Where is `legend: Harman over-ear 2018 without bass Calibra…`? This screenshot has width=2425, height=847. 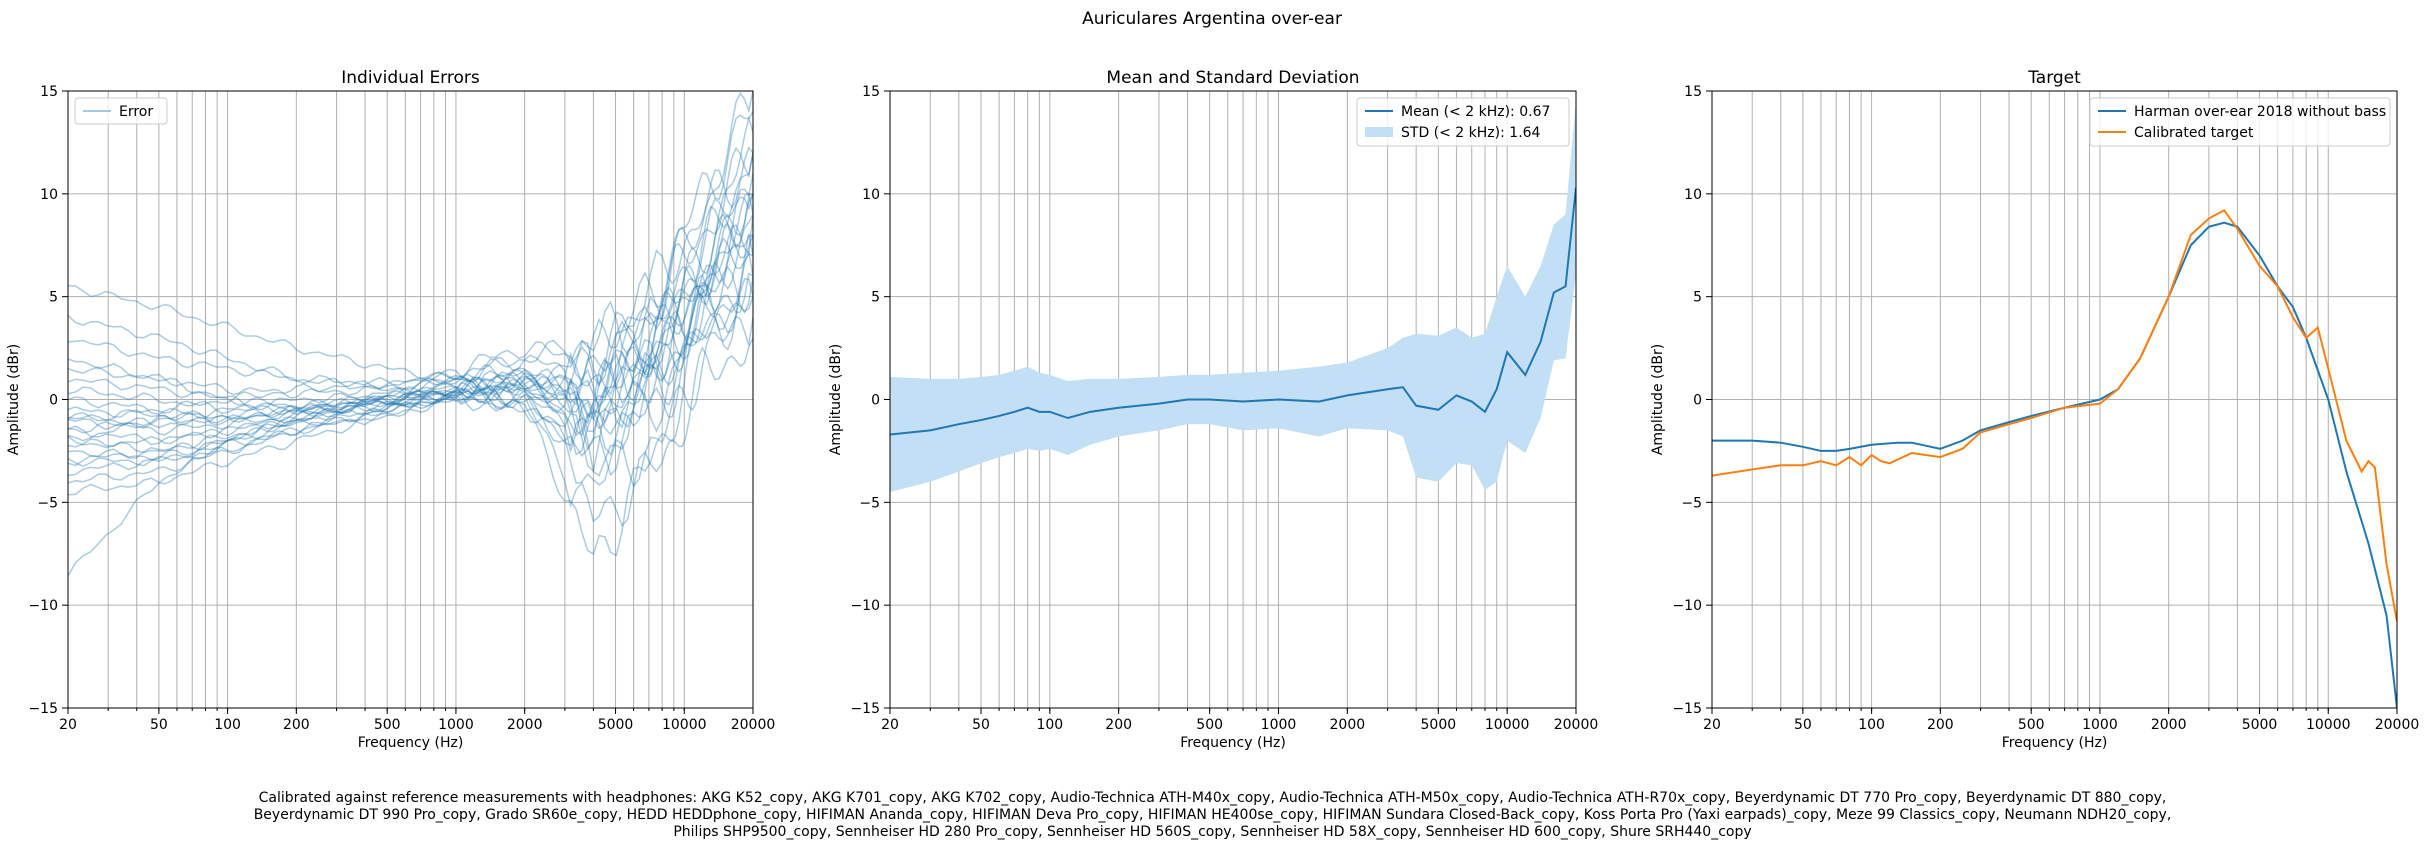 legend: Harman over-ear 2018 without bass Calibra… is located at coordinates (2240, 122).